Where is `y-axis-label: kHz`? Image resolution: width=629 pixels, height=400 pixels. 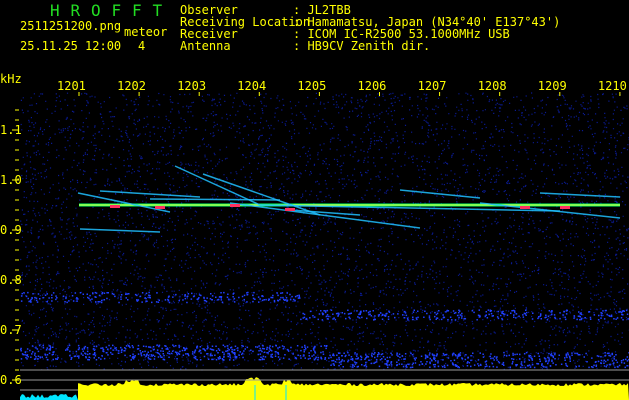
y-axis-label: kHz is located at coordinates (11, 79).